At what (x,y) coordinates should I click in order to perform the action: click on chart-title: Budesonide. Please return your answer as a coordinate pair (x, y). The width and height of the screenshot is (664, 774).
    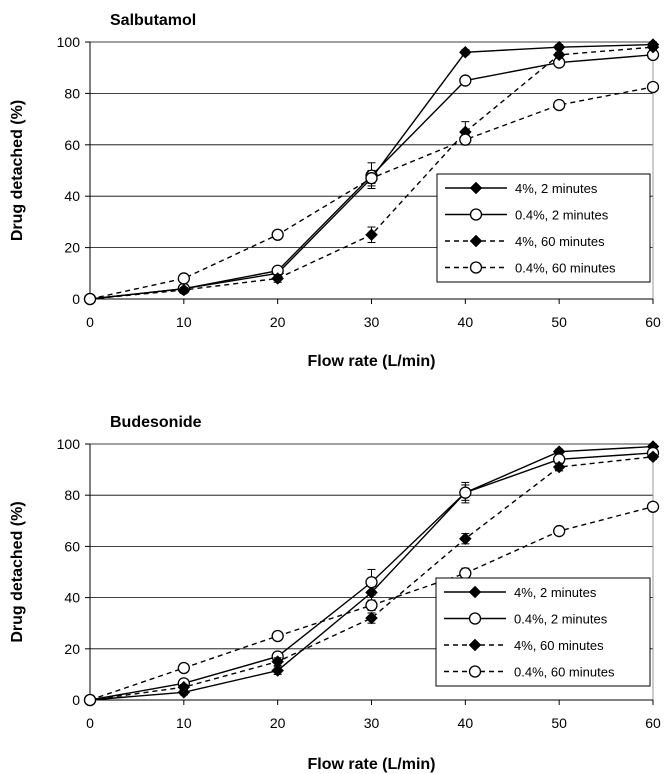
    Looking at the image, I should click on (156, 422).